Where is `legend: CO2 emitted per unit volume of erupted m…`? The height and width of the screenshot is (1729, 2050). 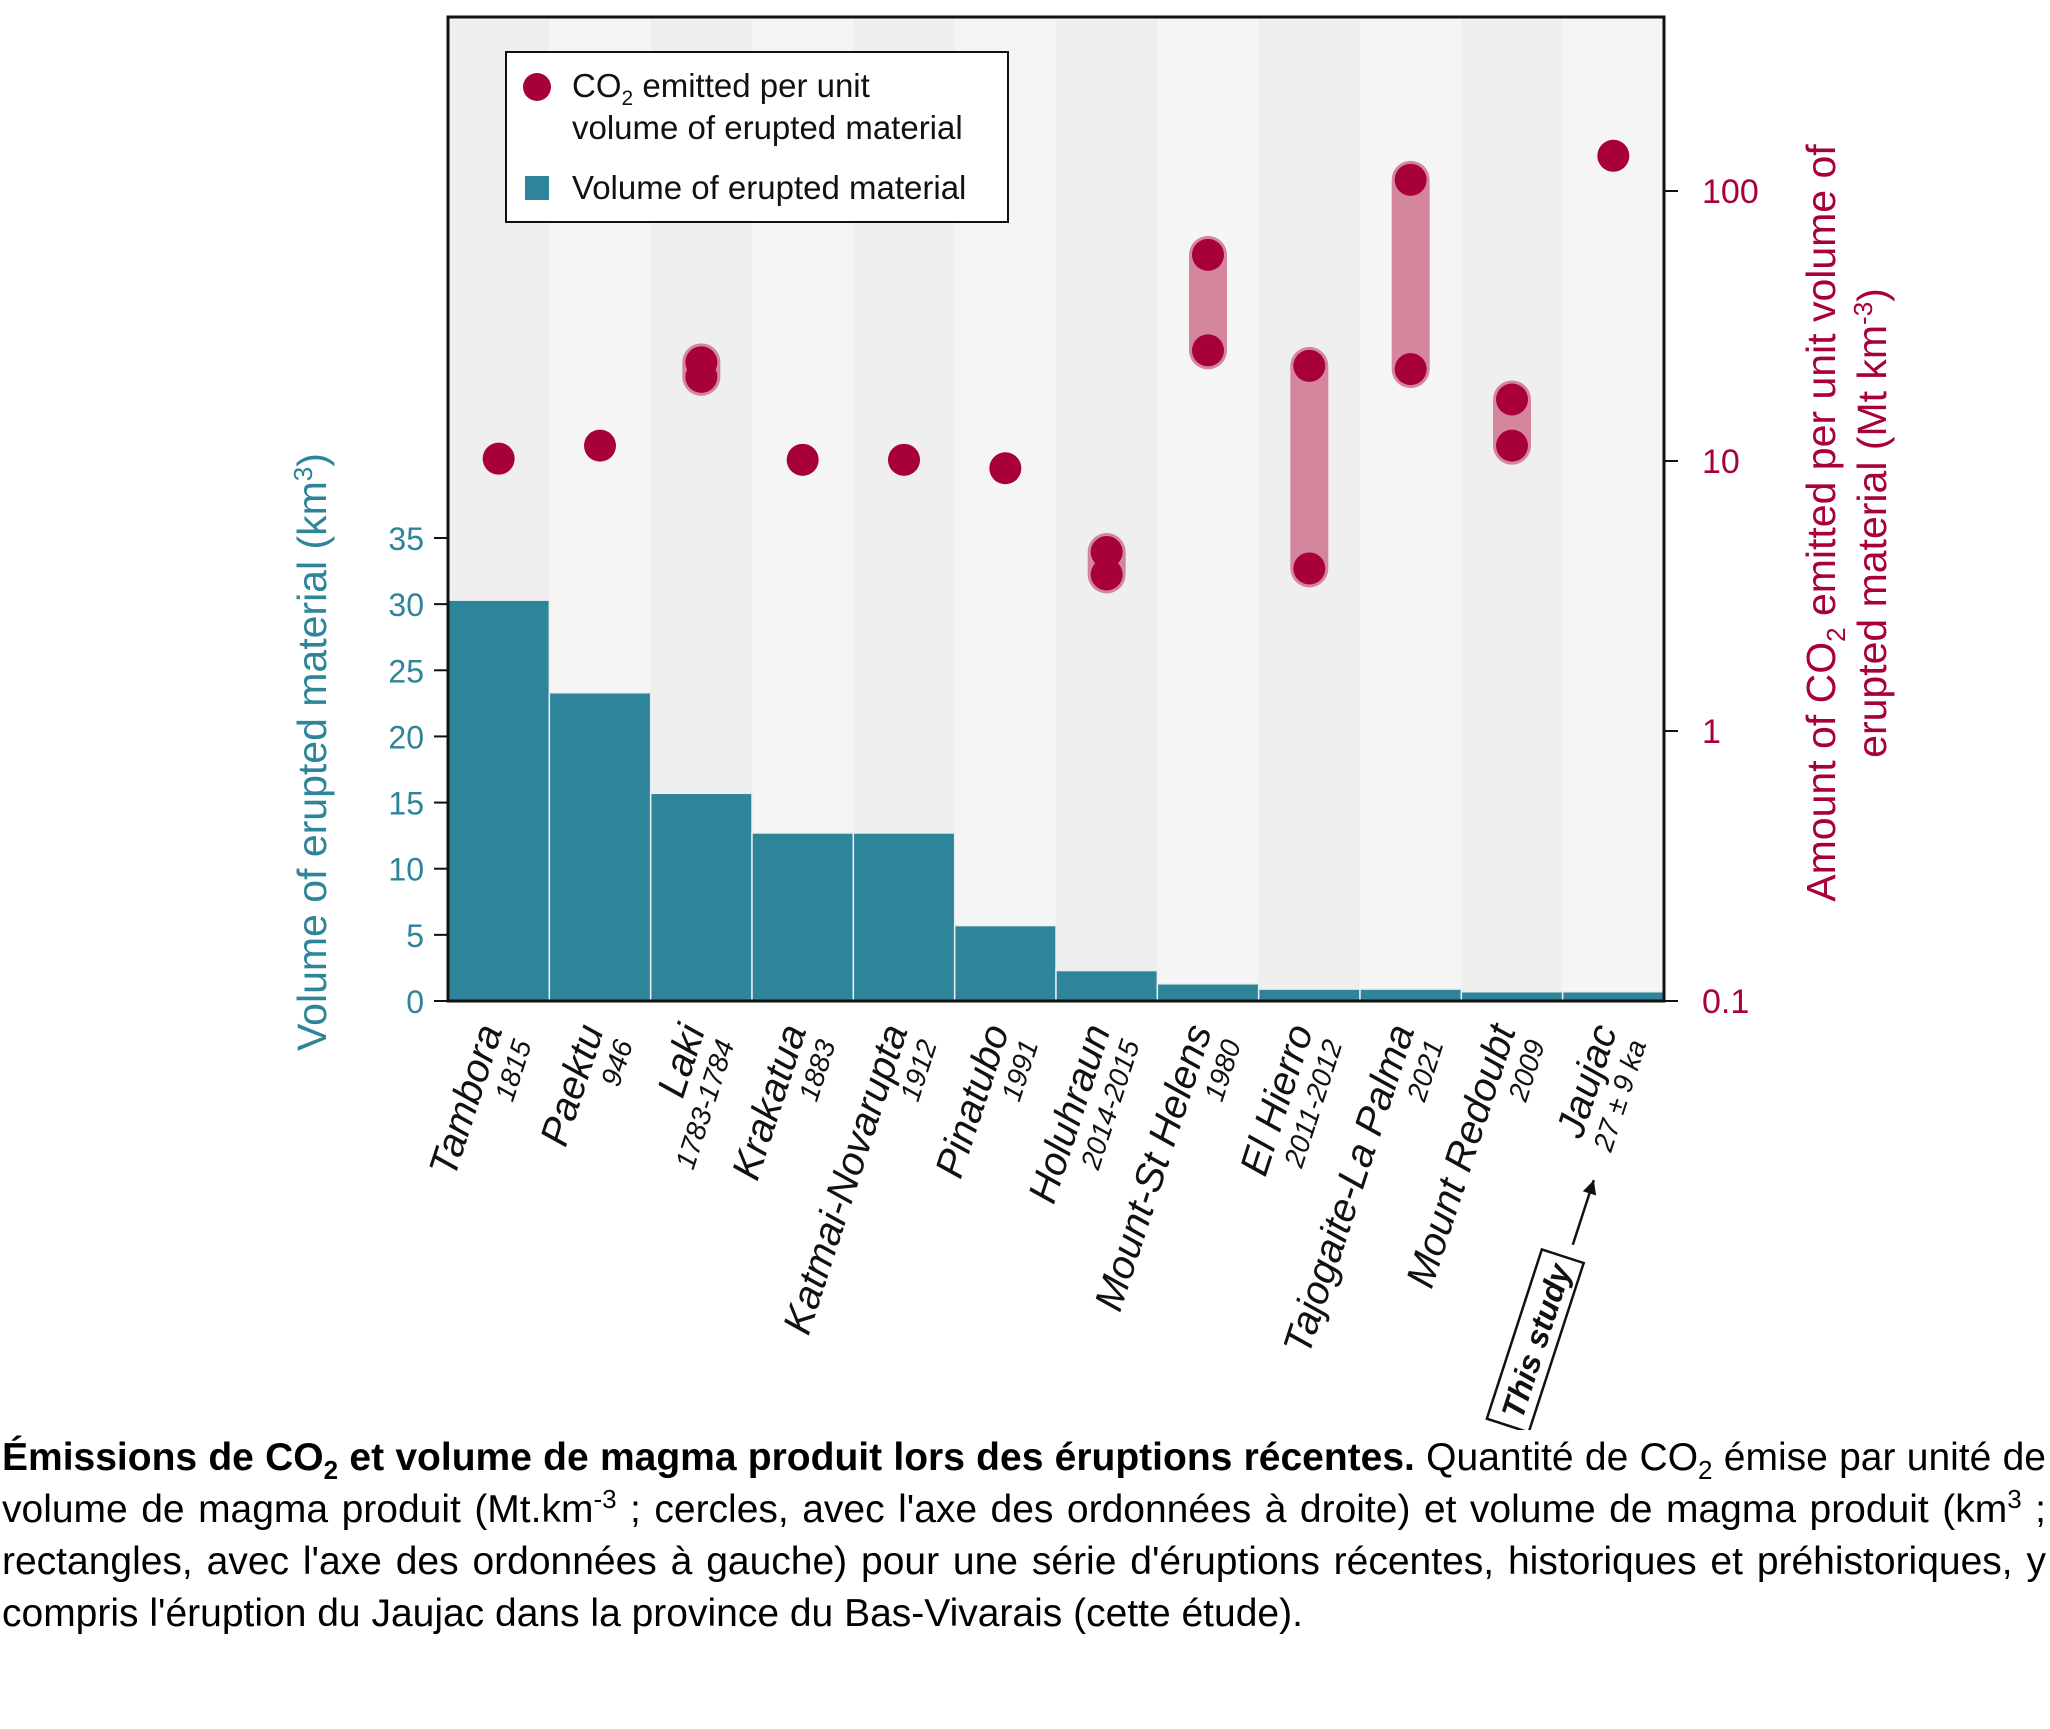
legend: CO2 emitted per unit volume of erupted m… is located at coordinates (757, 137).